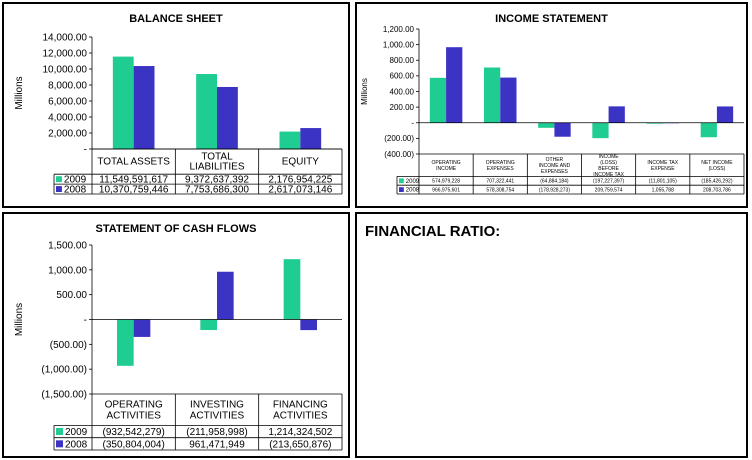 This screenshot has height=460, width=752. Describe the element at coordinates (716, 182) in the screenshot. I see `data-label: (185,426,292)` at that location.